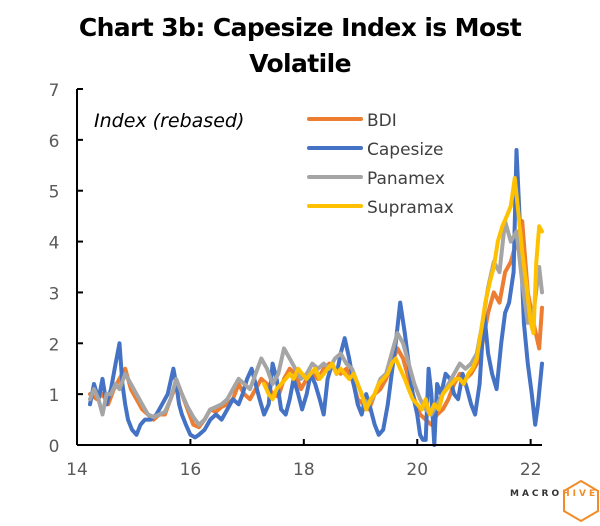 The width and height of the screenshot is (600, 526). I want to click on y-tick-label: 7, so click(54, 91).